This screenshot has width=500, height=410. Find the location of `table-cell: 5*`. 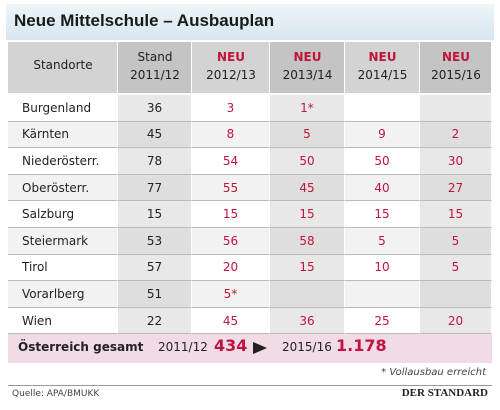

table-cell: 5* is located at coordinates (231, 294).